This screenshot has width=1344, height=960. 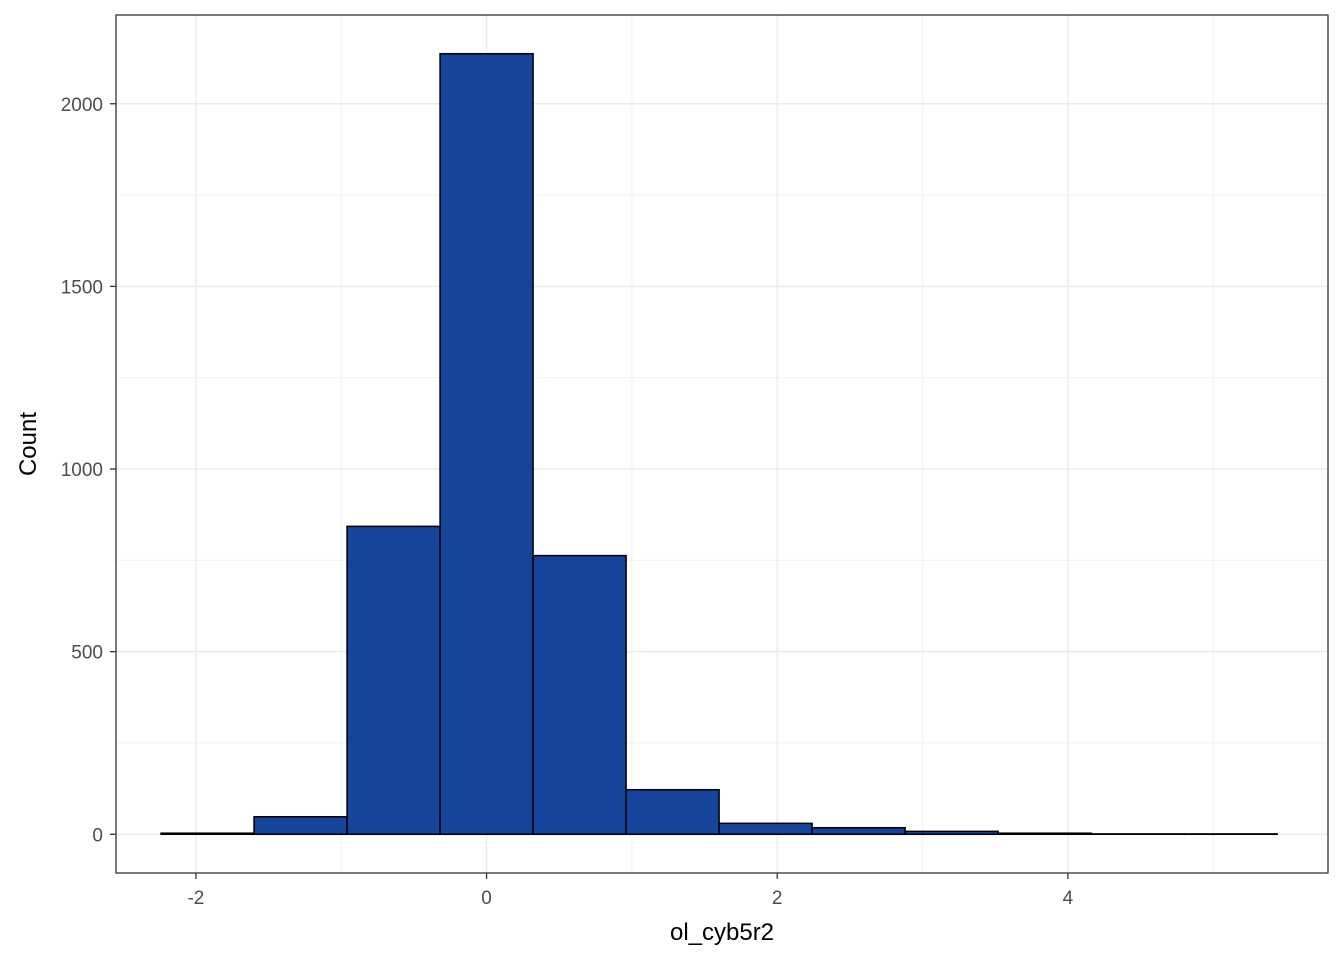 What do you see at coordinates (82, 287) in the screenshot?
I see `y-tick-label: 1500` at bounding box center [82, 287].